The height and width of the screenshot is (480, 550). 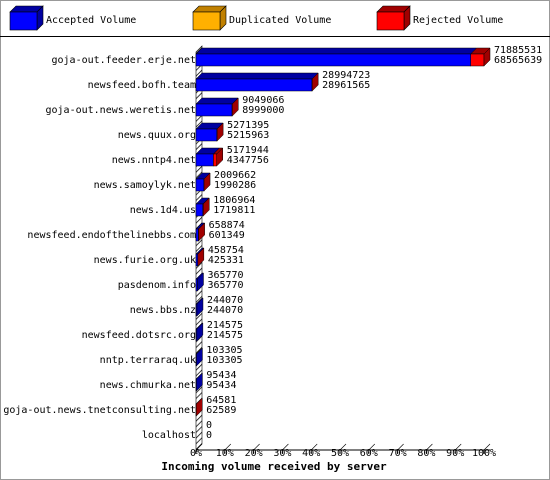 I want to click on total-label: 0, so click(x=209, y=425).